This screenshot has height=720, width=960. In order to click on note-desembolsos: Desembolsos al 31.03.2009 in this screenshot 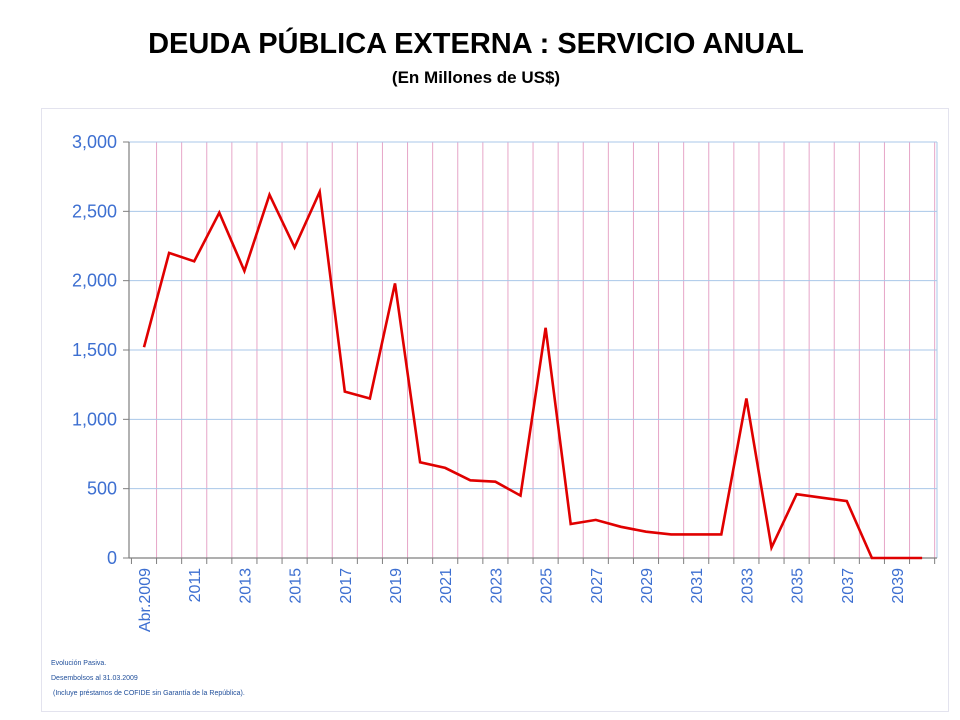, I will do `click(94, 678)`.